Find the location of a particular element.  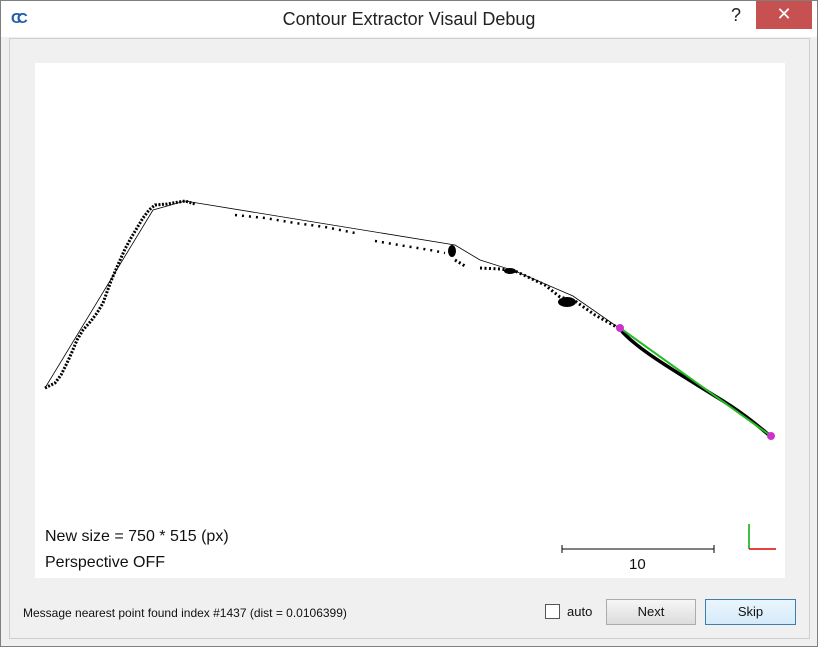

help-button: ? is located at coordinates (735, 15).